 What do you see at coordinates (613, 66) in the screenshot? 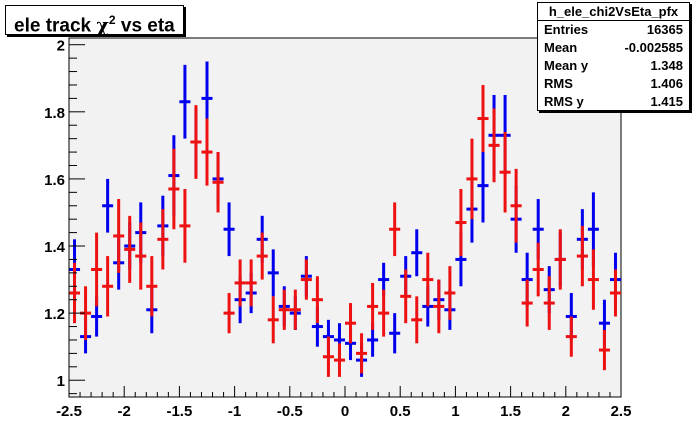
I see `stats-row-mean-y: Mean y 1.348` at bounding box center [613, 66].